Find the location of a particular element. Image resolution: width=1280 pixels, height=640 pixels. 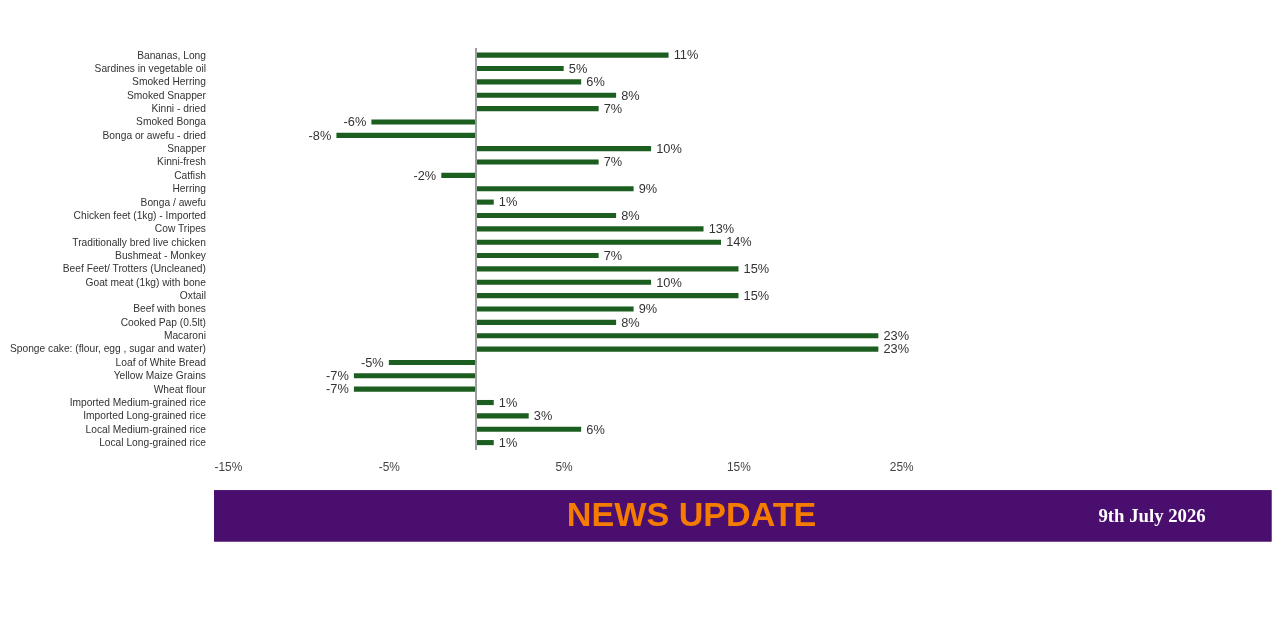

y-tick-label: Smoked Herring is located at coordinates (169, 82).